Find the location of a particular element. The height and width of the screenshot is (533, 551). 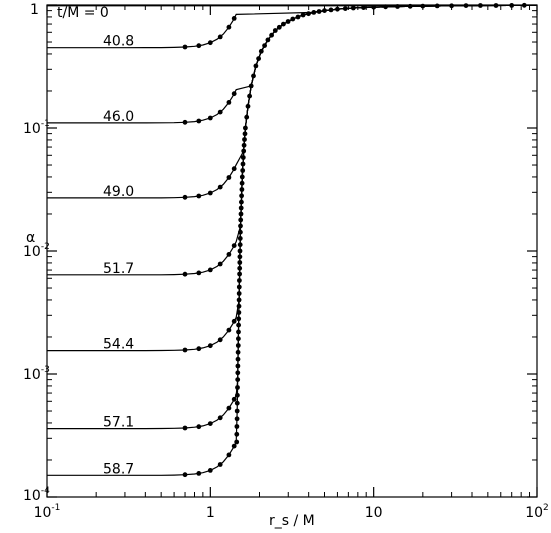

y-tick-label: 10⁻⁴ is located at coordinates (36, 495).